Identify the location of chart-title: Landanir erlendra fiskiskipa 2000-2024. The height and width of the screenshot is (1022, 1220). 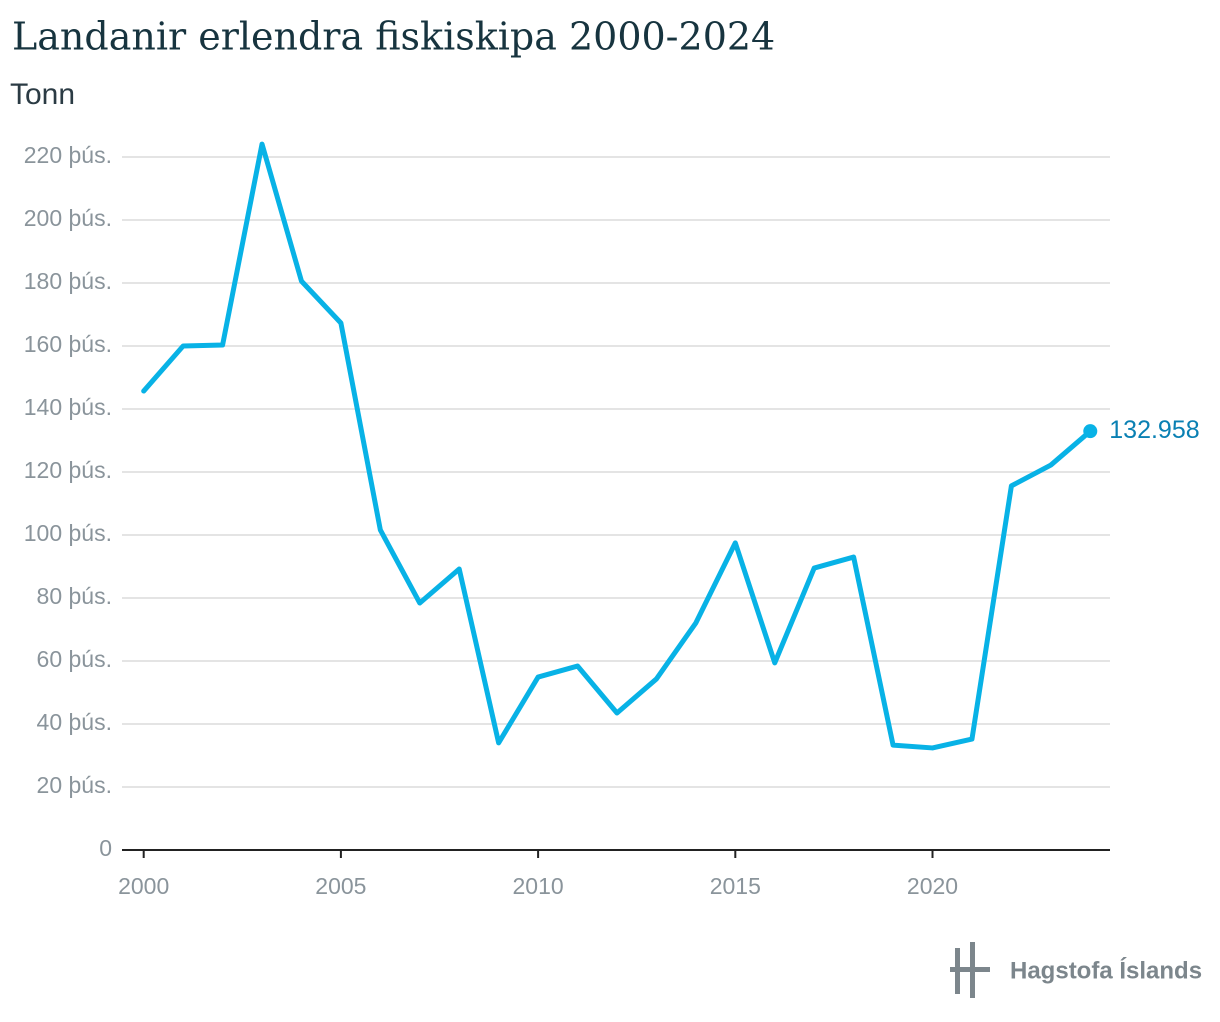
(393, 37).